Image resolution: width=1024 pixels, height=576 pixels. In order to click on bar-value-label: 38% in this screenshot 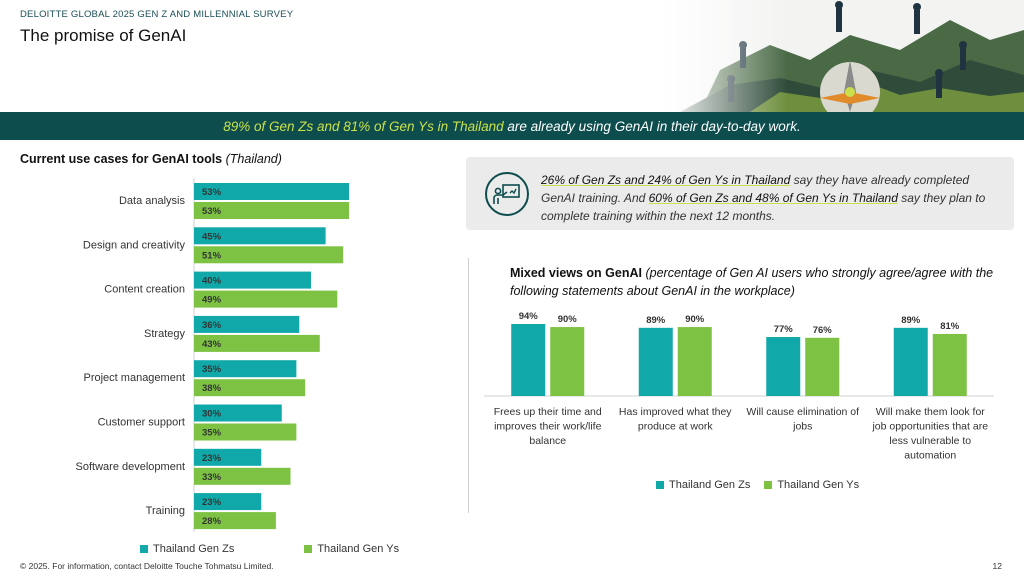, I will do `click(212, 388)`.